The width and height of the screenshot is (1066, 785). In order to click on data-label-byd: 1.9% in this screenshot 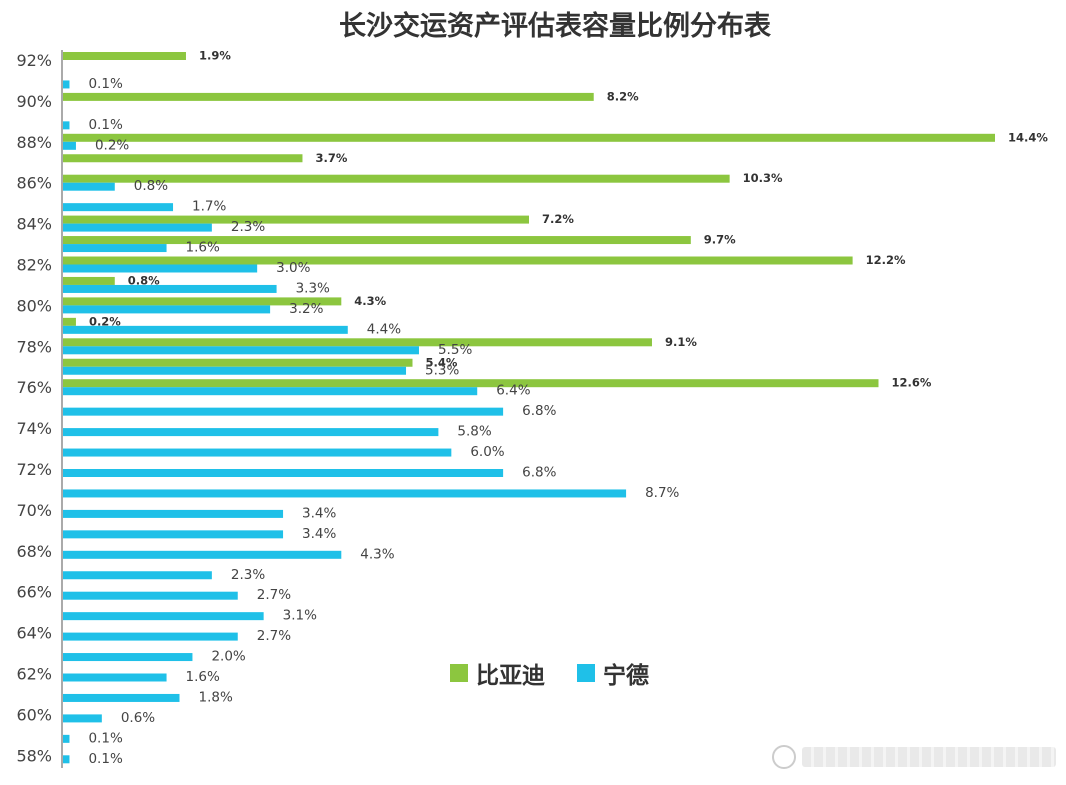, I will do `click(215, 56)`.